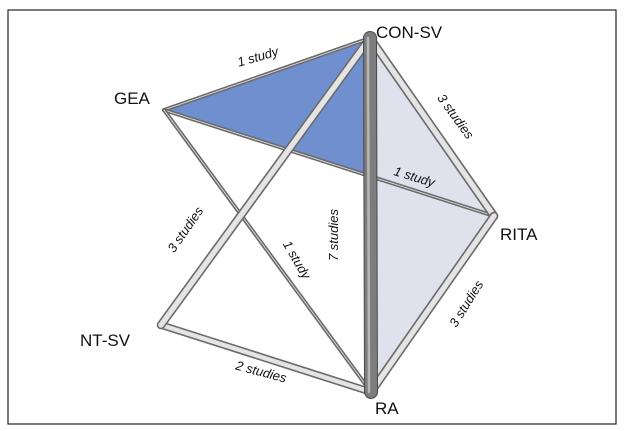 The image size is (625, 431). What do you see at coordinates (519, 234) in the screenshot?
I see `node-label-rita: RITA` at bounding box center [519, 234].